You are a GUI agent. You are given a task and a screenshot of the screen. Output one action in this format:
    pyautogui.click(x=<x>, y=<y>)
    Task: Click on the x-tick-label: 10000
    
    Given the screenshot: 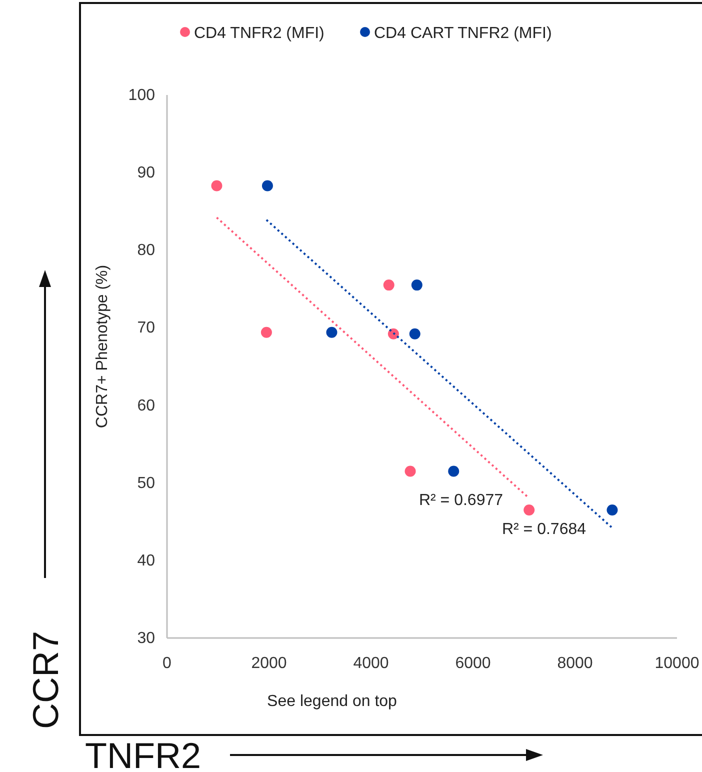 What is the action you would take?
    pyautogui.click(x=677, y=663)
    